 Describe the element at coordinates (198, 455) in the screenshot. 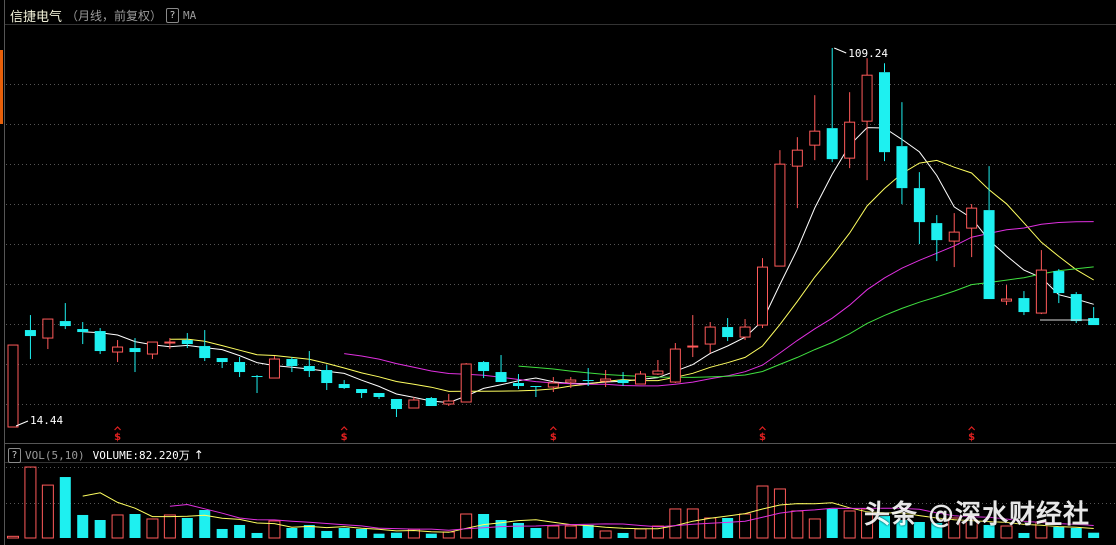

I see `up-arrow-icon: ↑` at that location.